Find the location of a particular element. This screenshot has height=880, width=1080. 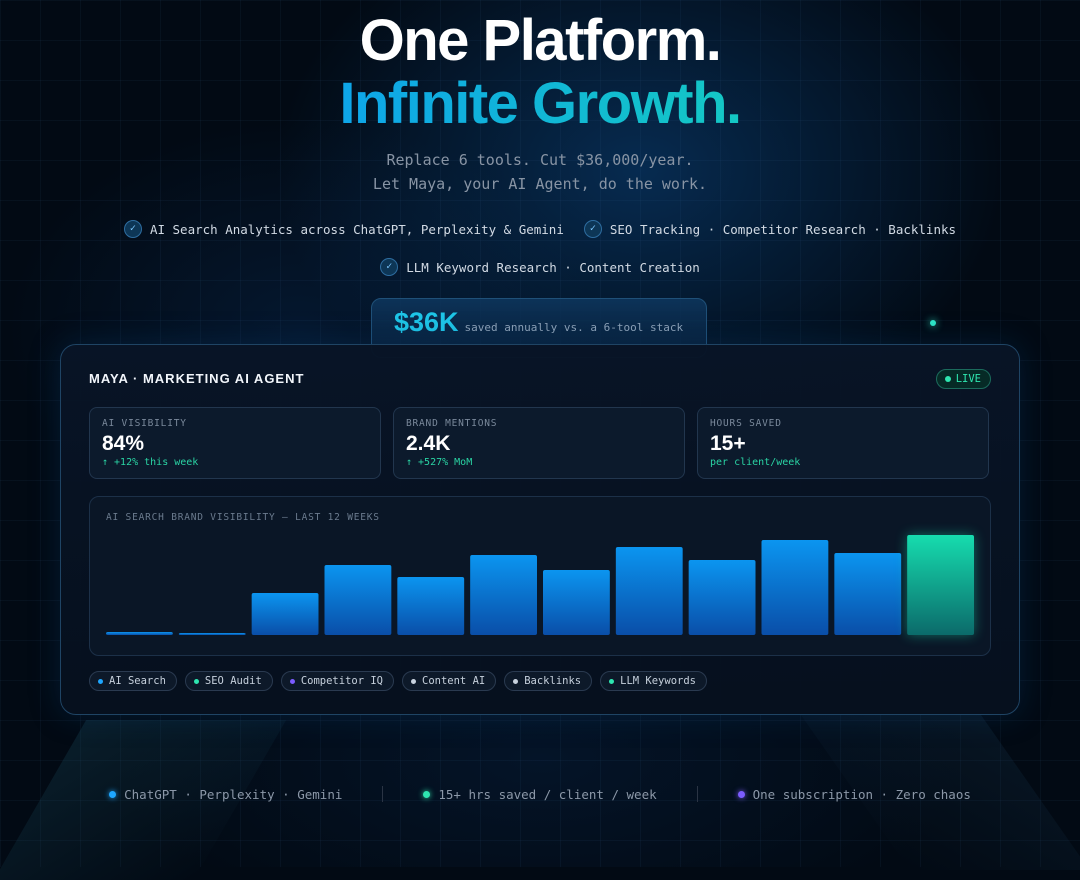

tag-competitor-iq: Competitor IQ is located at coordinates (337, 681).